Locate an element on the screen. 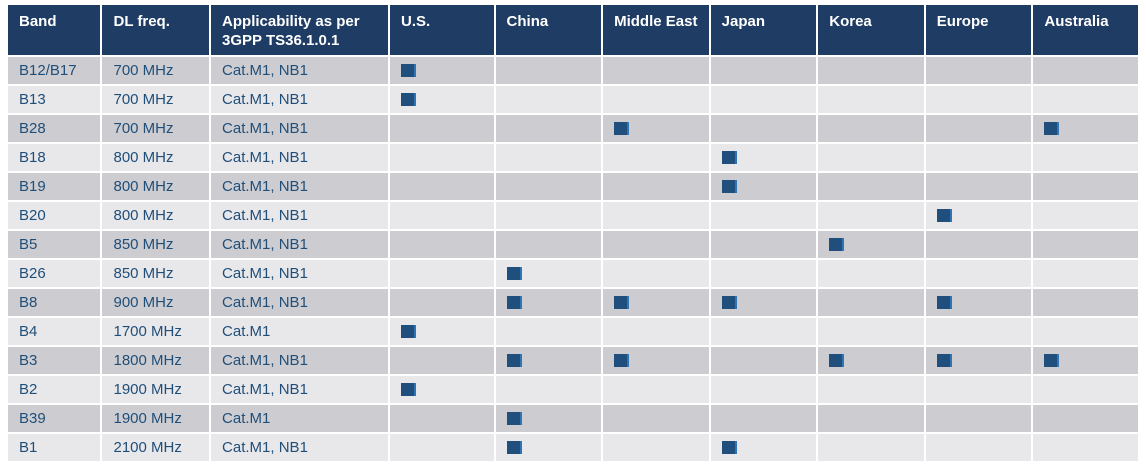  band-cell: B8 is located at coordinates (54, 302).